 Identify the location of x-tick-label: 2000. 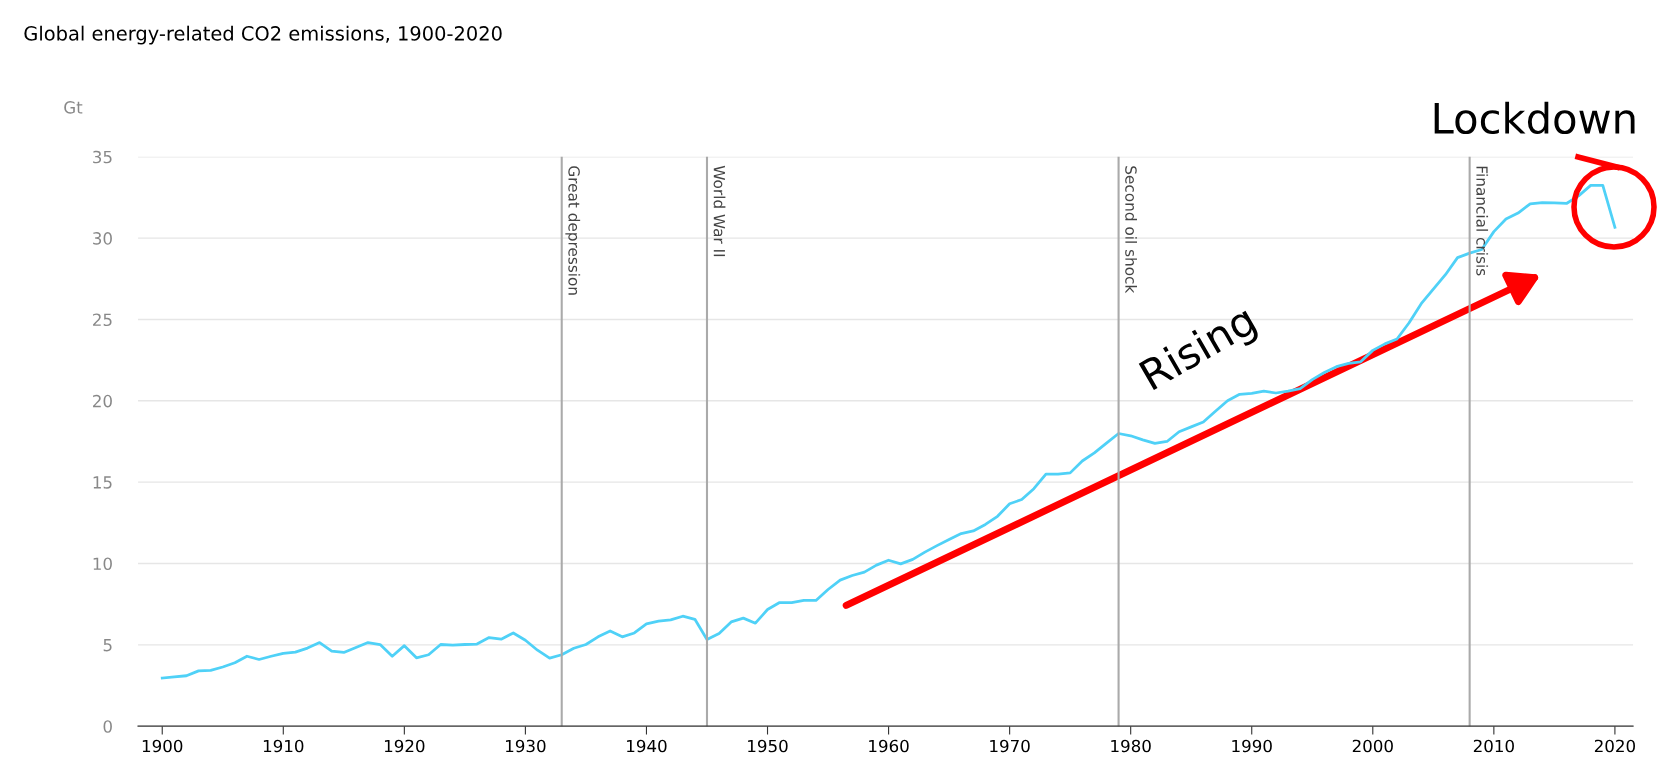
(1372, 746).